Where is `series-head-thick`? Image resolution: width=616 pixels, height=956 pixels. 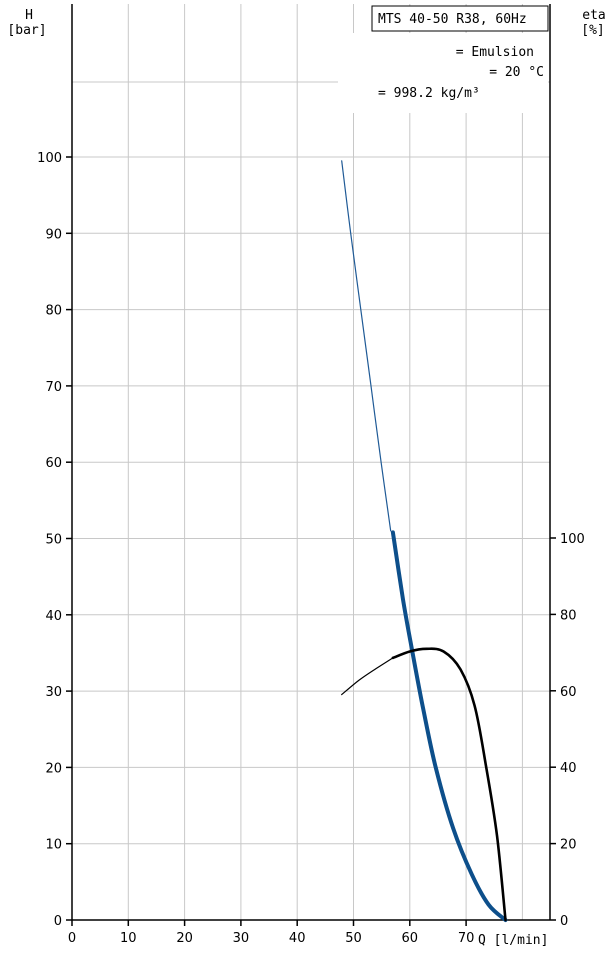
series-head-thick is located at coordinates (449, 726).